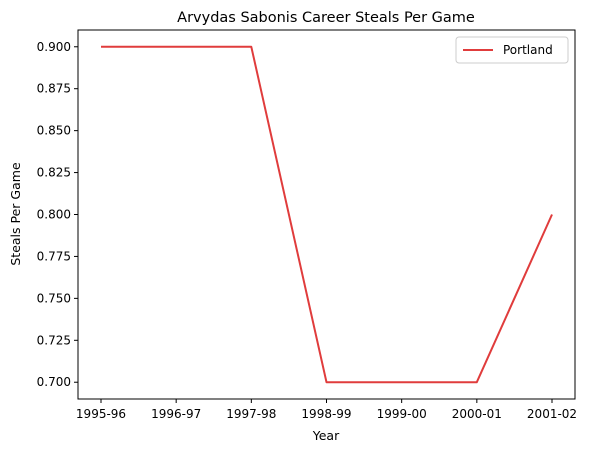 The width and height of the screenshot is (591, 453). What do you see at coordinates (54, 298) in the screenshot?
I see `y-tick-label: 0.750` at bounding box center [54, 298].